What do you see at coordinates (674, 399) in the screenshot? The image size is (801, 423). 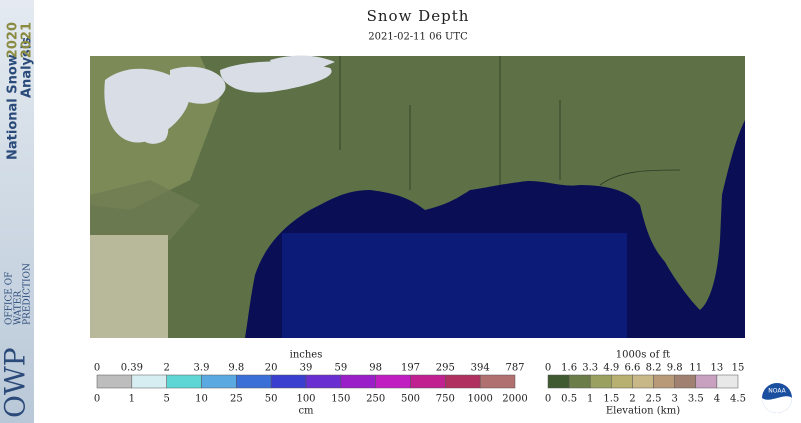 I see `legend-bottom-label: 3` at bounding box center [674, 399].